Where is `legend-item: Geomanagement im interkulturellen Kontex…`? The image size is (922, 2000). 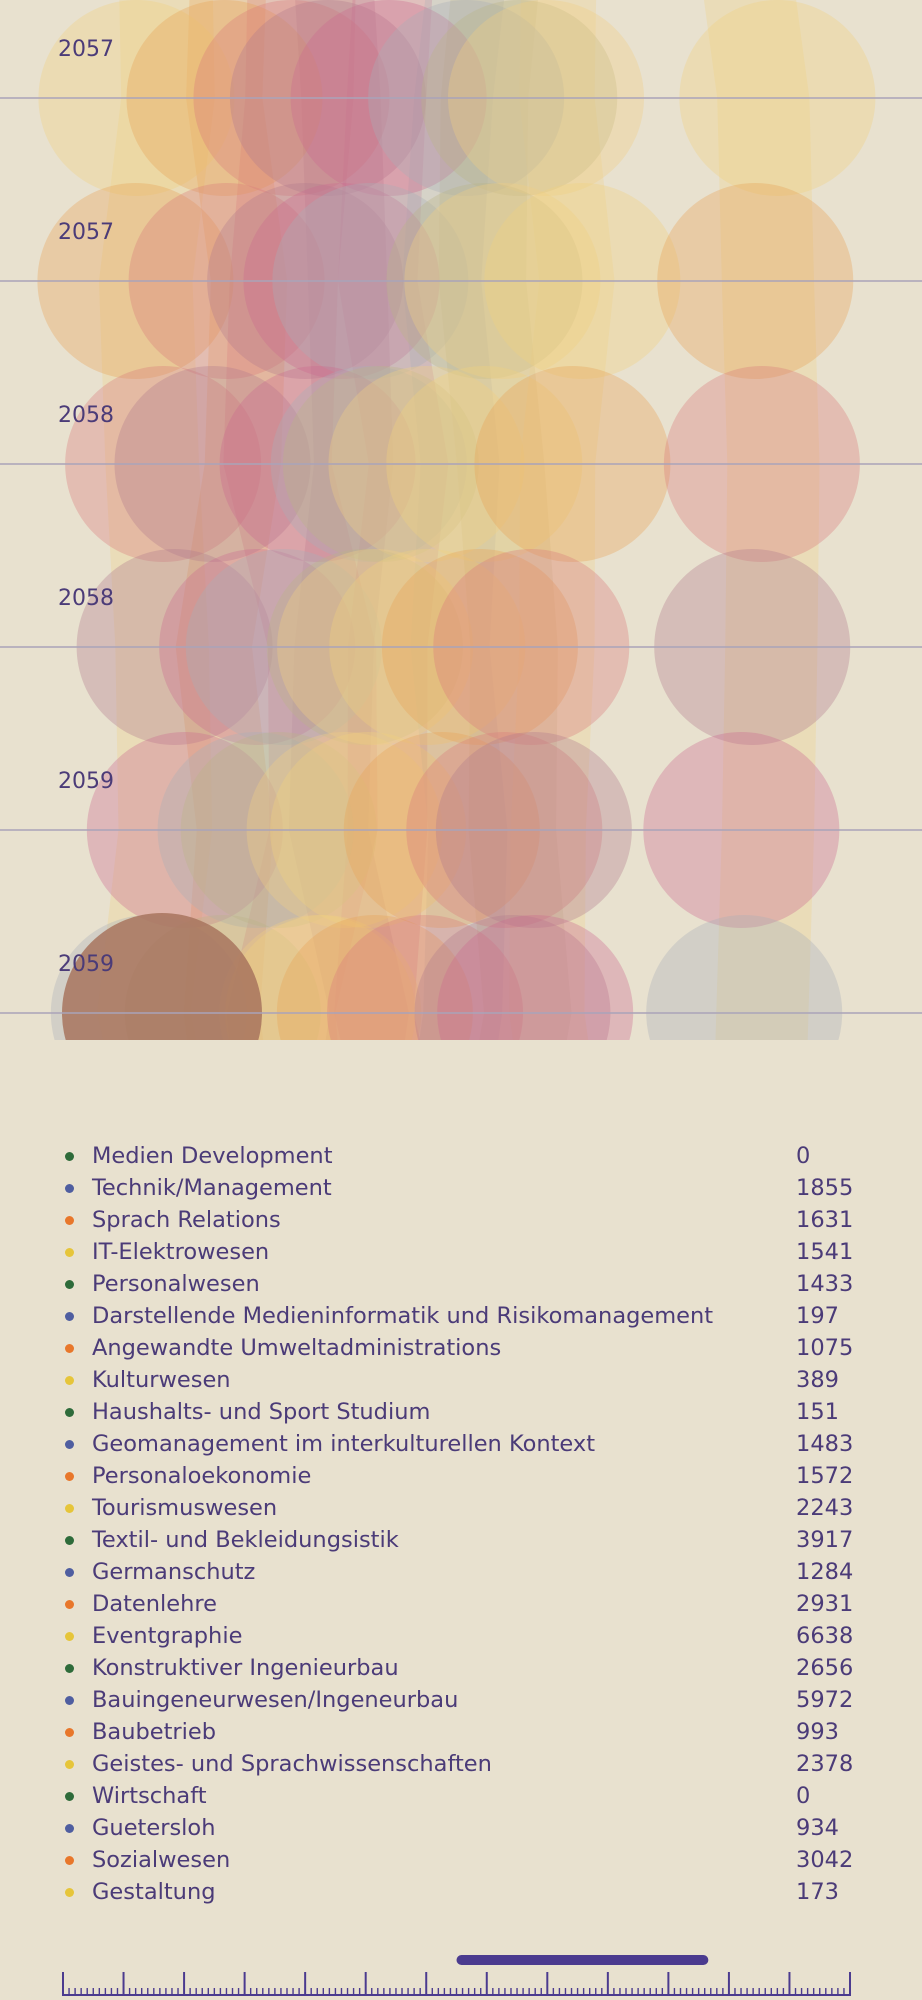
legend-item: Geomanagement im interkulturellen Kontex… is located at coordinates (457, 1444).